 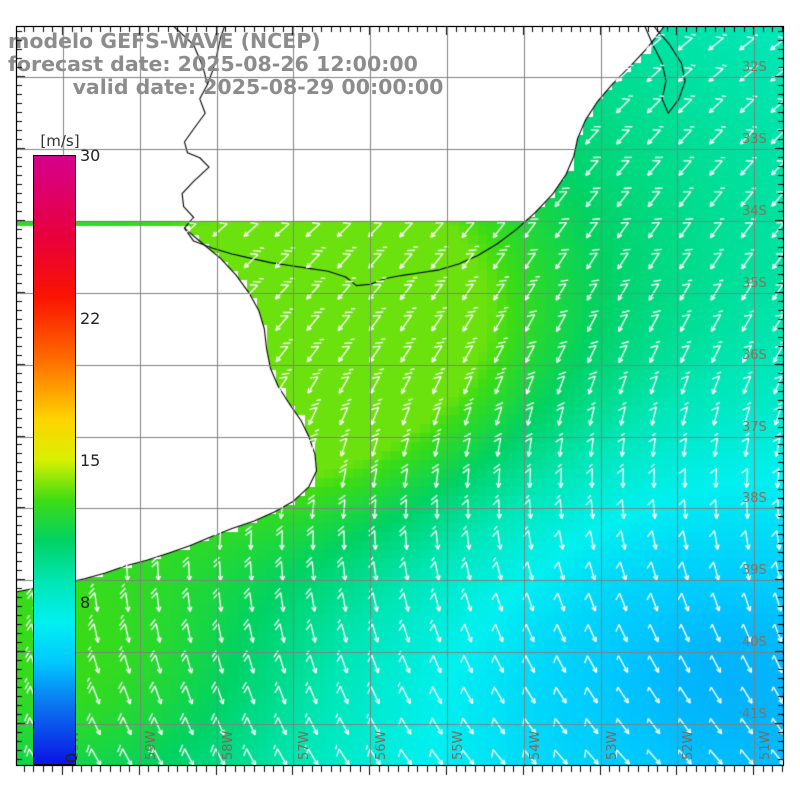 I want to click on lat-tick-37S: 37S, so click(x=754, y=427).